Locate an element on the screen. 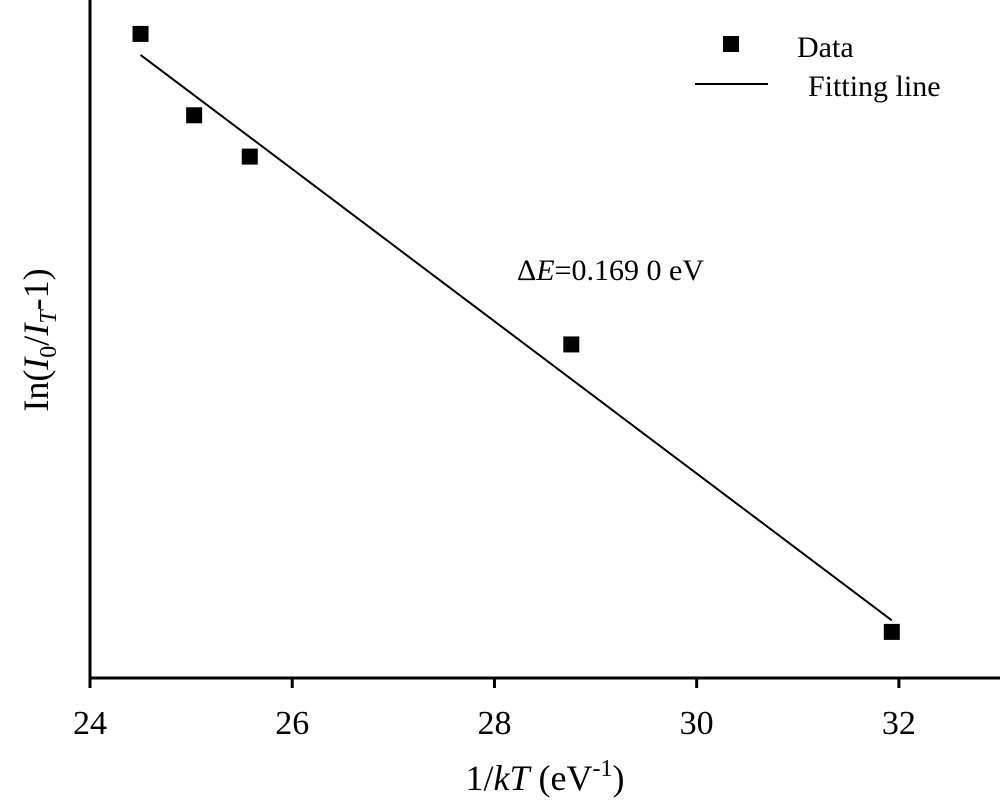 This screenshot has height=803, width=1000. x-tick-label: 30 is located at coordinates (697, 723).